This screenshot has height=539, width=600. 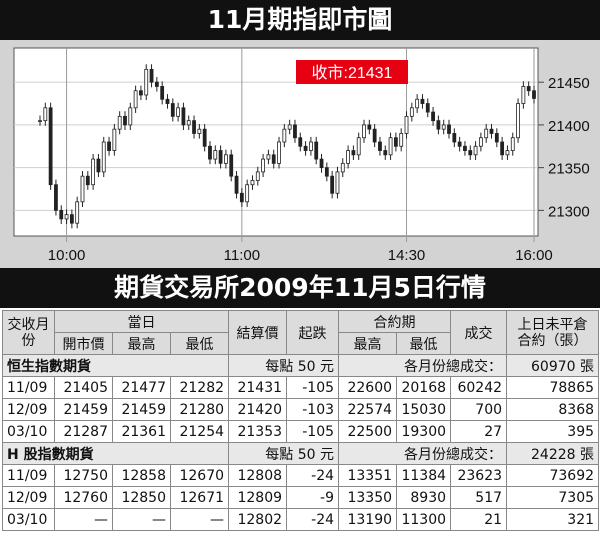 I want to click on cell-month: 11/09, so click(x=28, y=387).